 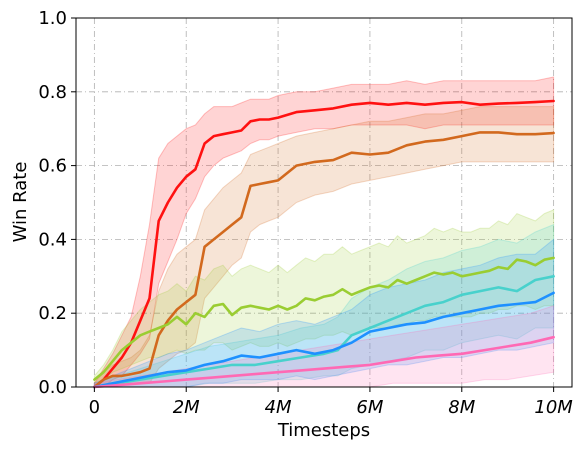 I want to click on x-tick-label: 8M, so click(x=461, y=407).